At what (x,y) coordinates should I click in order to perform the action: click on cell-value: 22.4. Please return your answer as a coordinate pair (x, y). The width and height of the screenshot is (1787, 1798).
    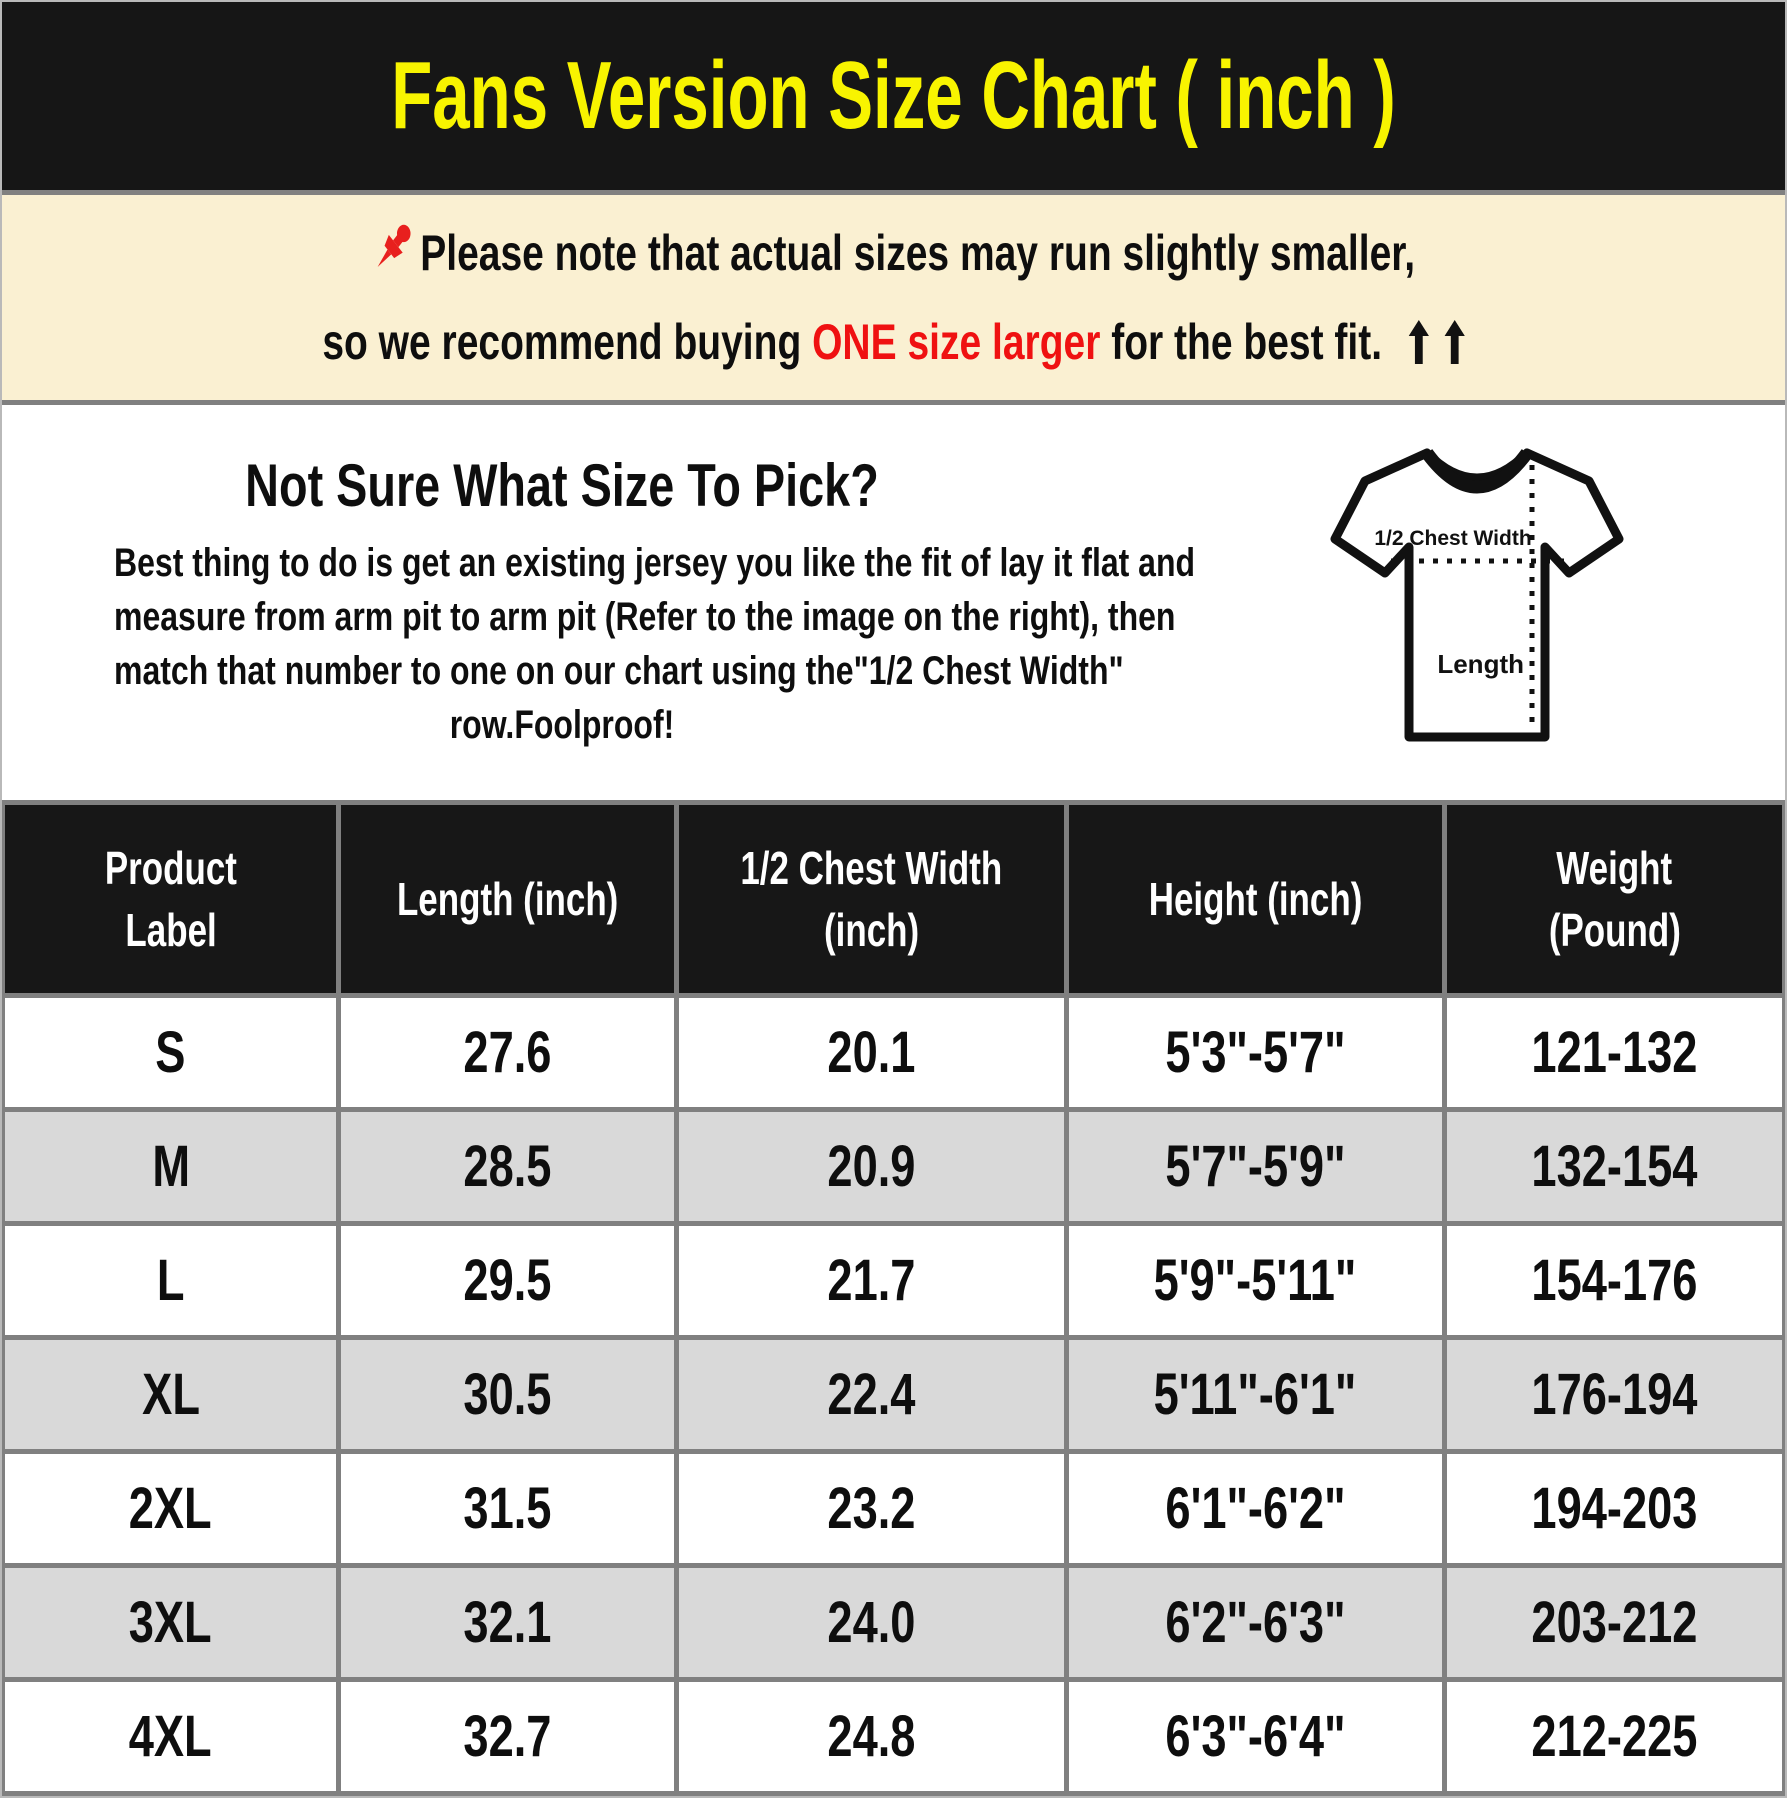
    Looking at the image, I should click on (871, 1394).